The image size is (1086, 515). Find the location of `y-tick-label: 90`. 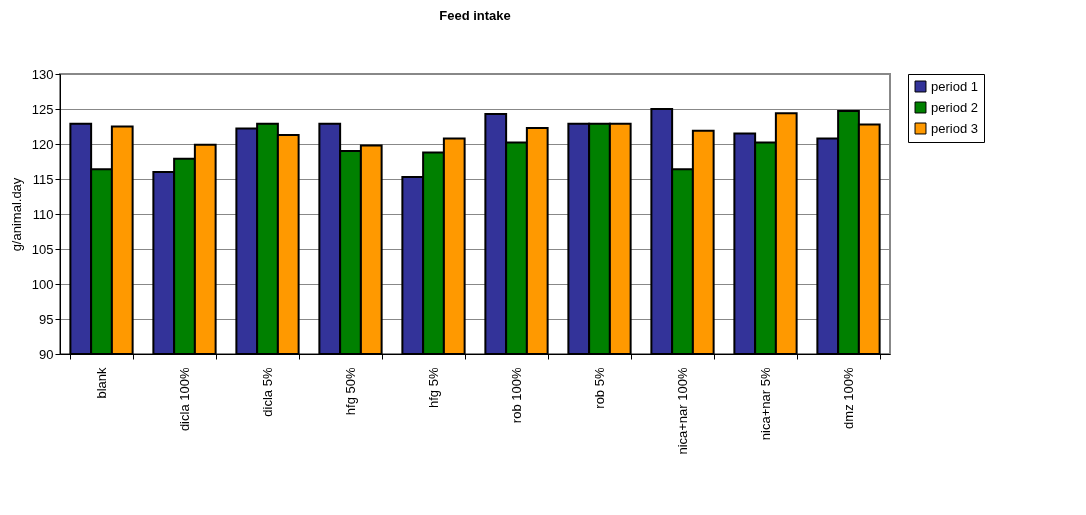

y-tick-label: 90 is located at coordinates (46, 354).